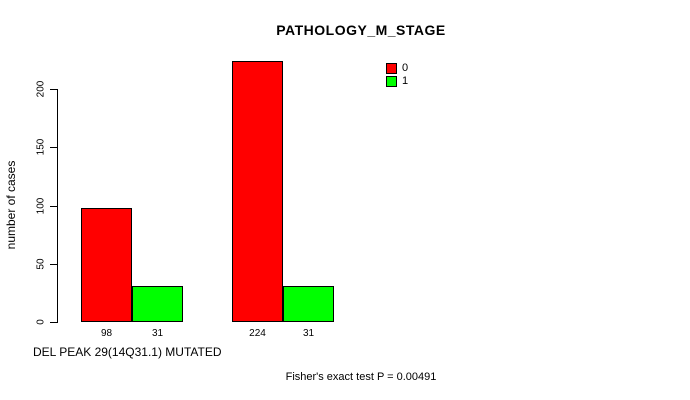  I want to click on bar-count-label: 224, so click(257, 333).